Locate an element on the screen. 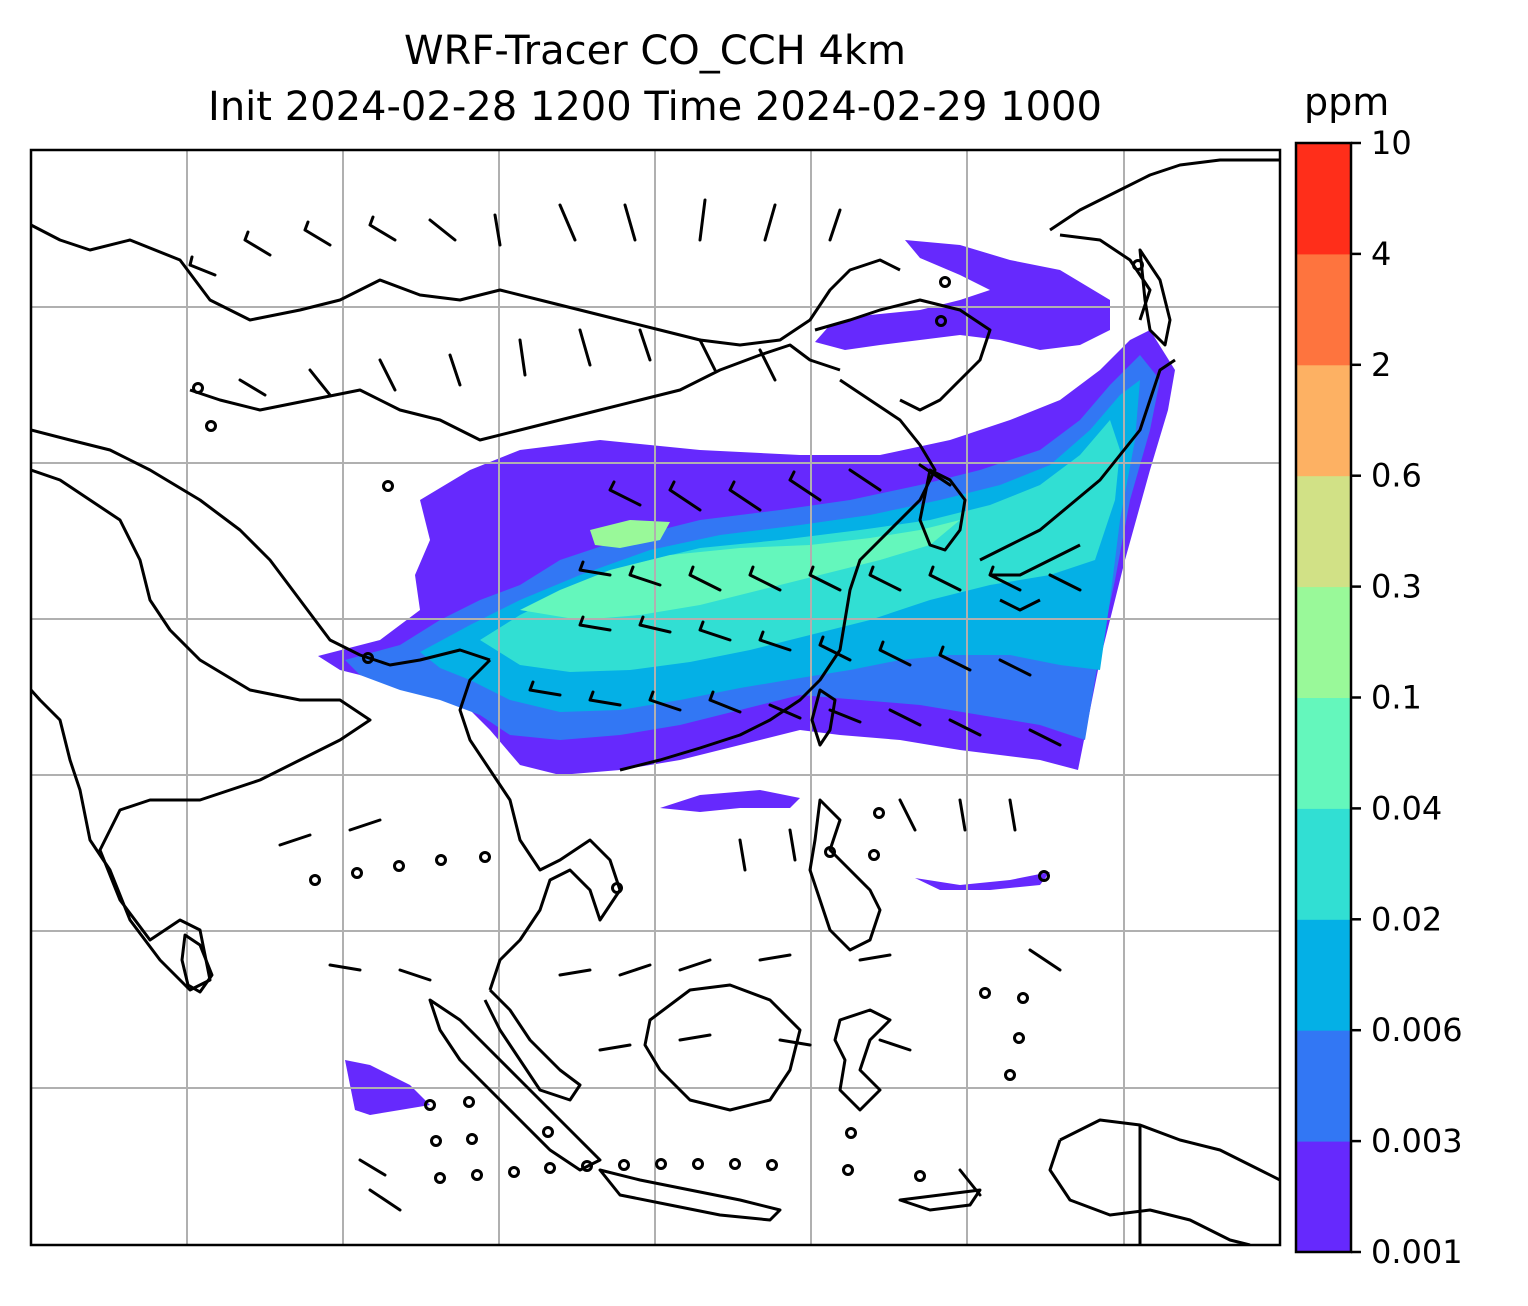 This screenshot has height=1306, width=1528. border-china-mongolia is located at coordinates (515, 392).